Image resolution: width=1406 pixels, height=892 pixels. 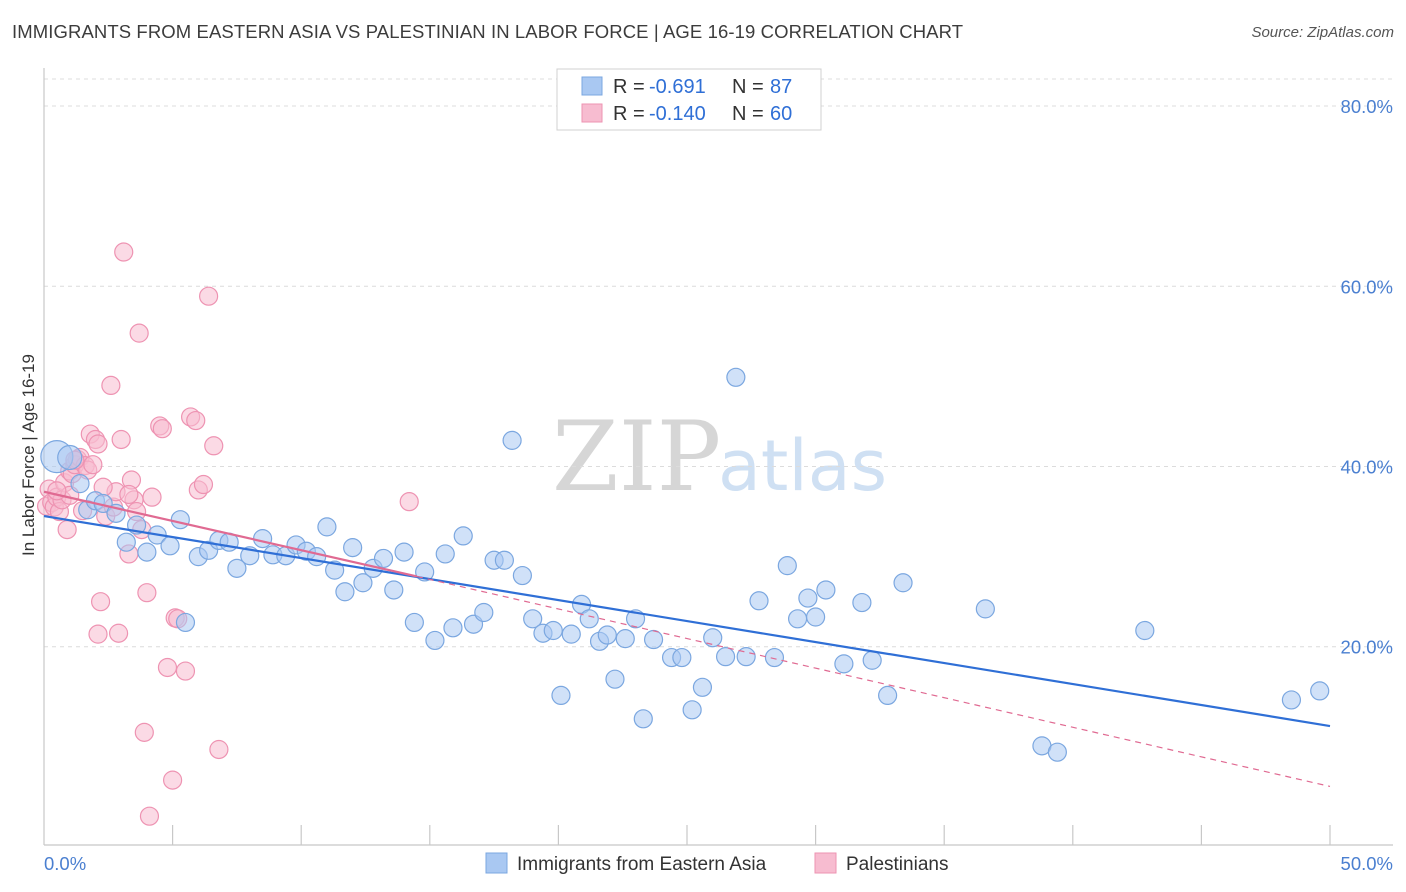 I want to click on legend-r-value-pink: -0.140, so click(x=677, y=114).